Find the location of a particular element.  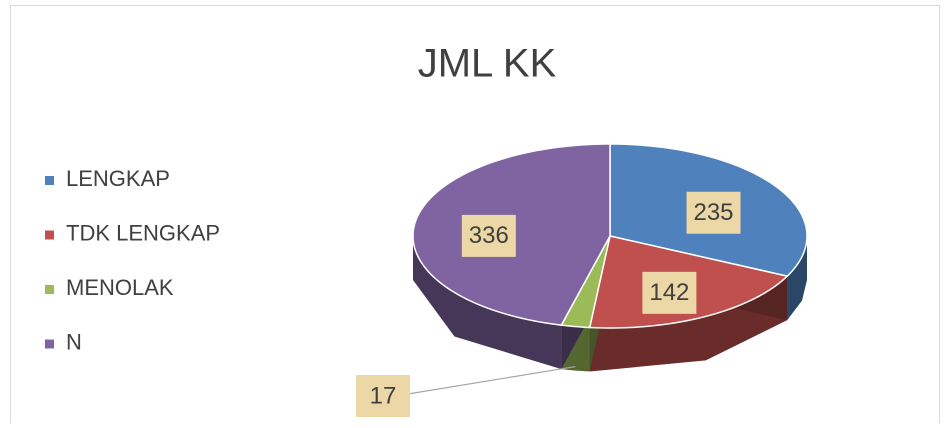

leader-line is located at coordinates (491, 380).